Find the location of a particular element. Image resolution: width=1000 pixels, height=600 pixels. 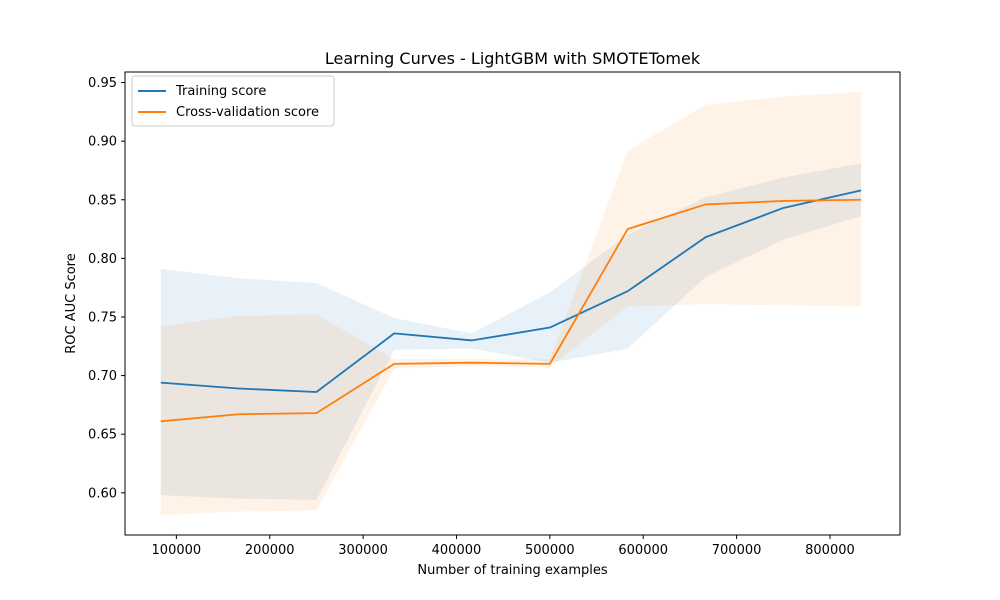

y-tick-label: 0.80 is located at coordinates (102, 259).